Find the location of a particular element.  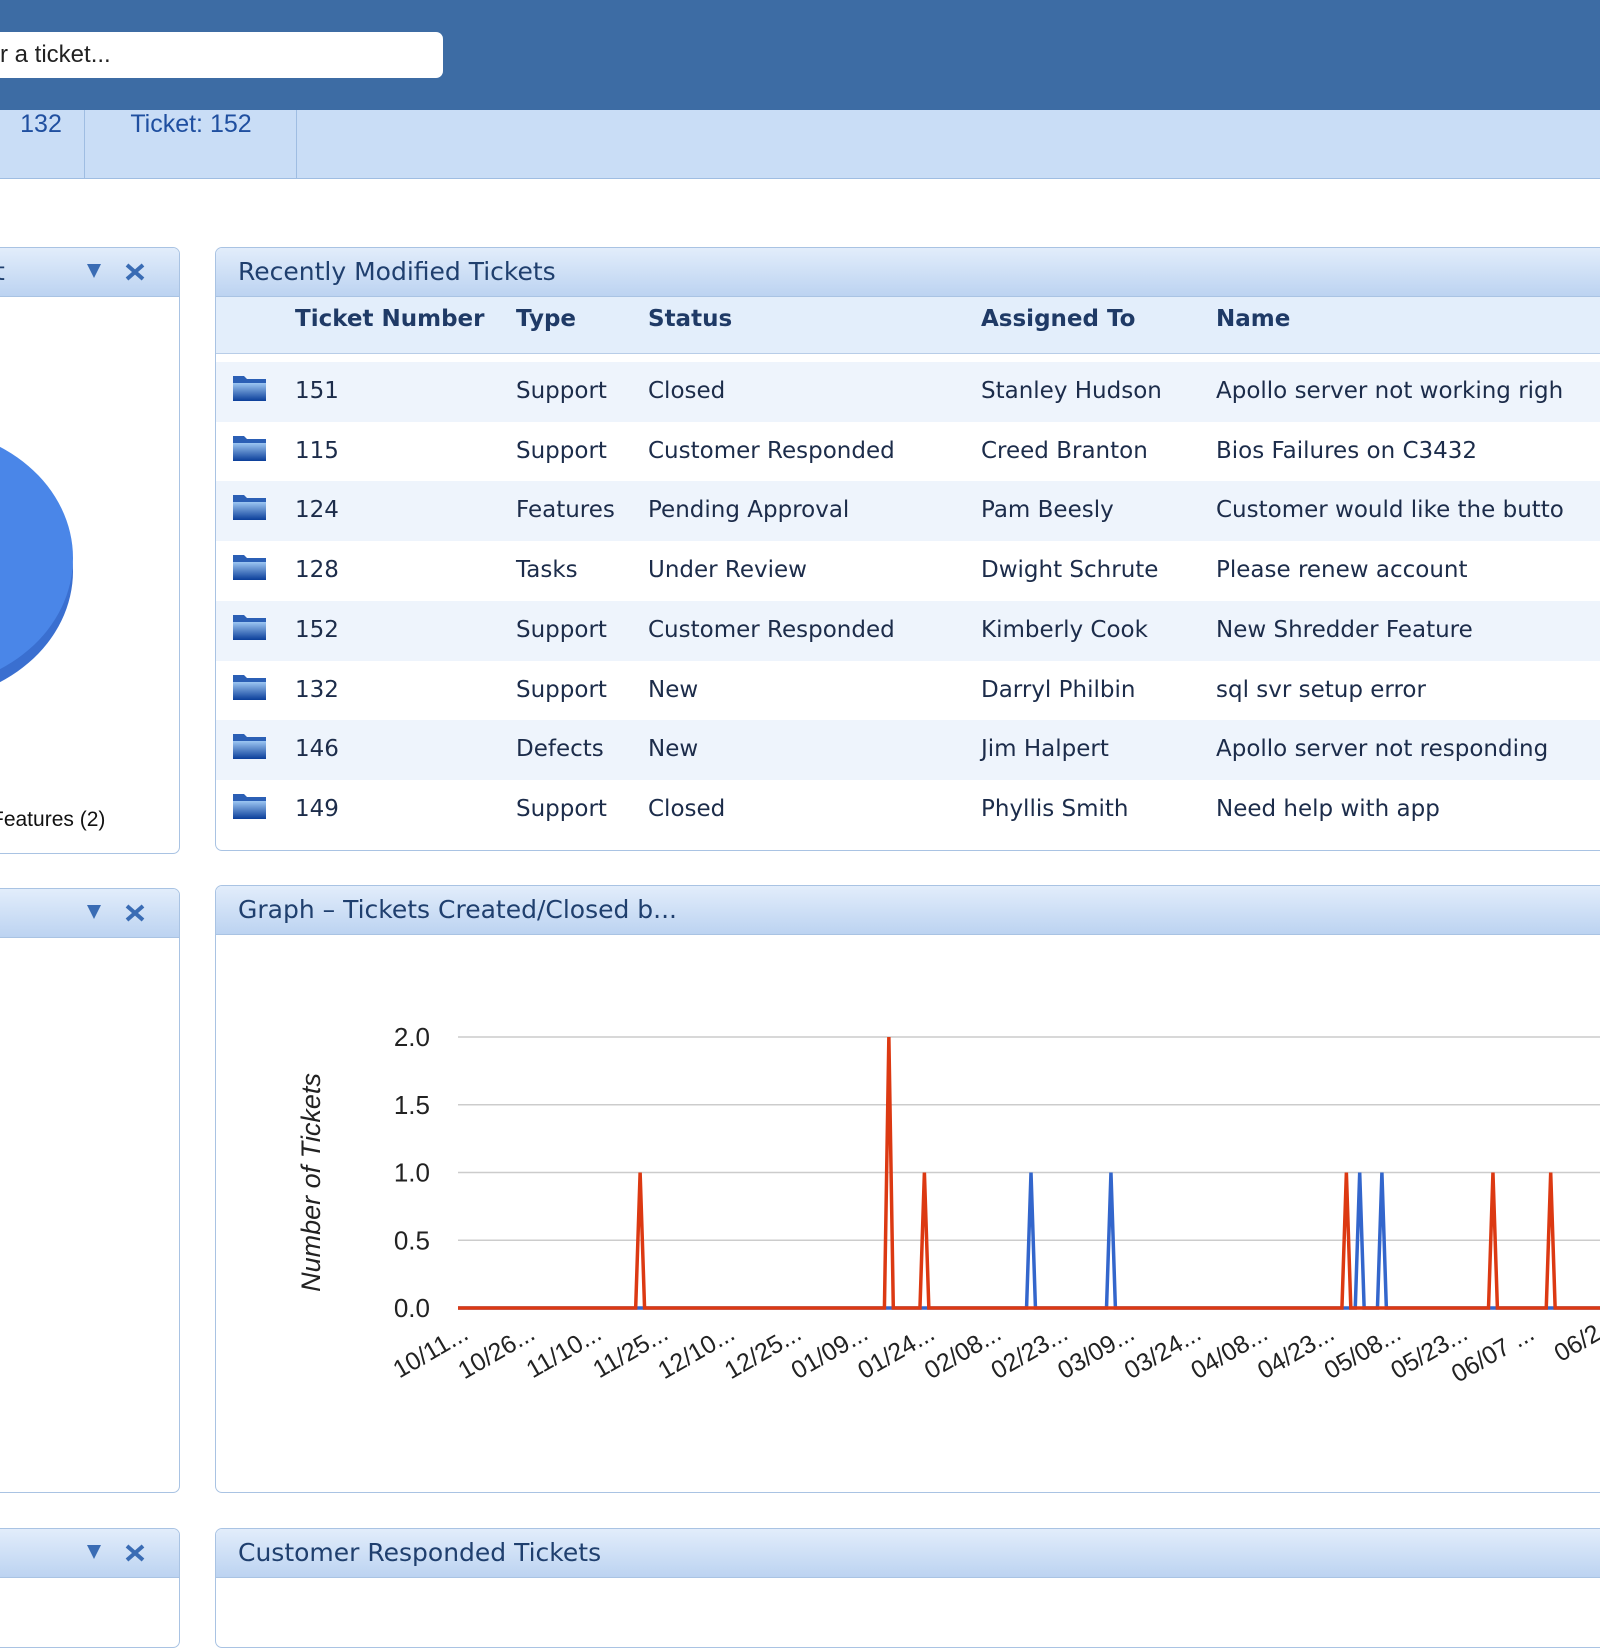

panel-header: t is located at coordinates (89, 272).